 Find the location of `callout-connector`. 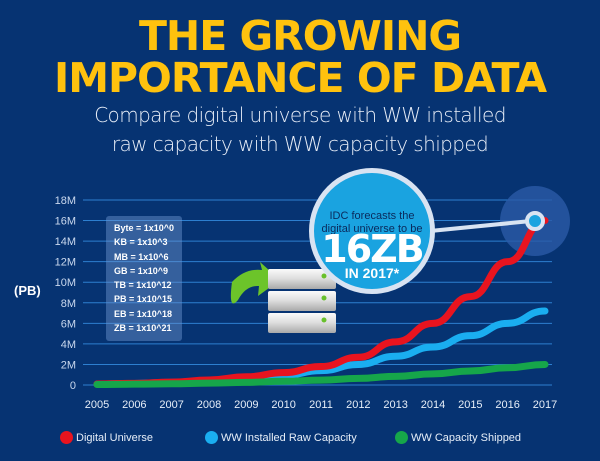

callout-connector is located at coordinates (475, 226).